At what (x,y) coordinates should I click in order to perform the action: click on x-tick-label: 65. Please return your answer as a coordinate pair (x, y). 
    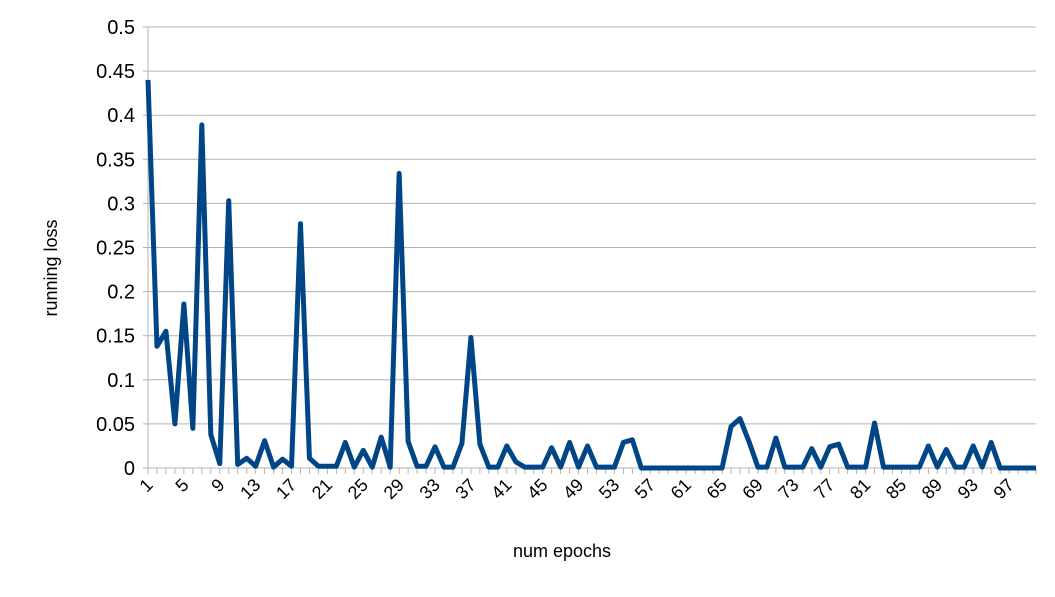
    Looking at the image, I should click on (717, 489).